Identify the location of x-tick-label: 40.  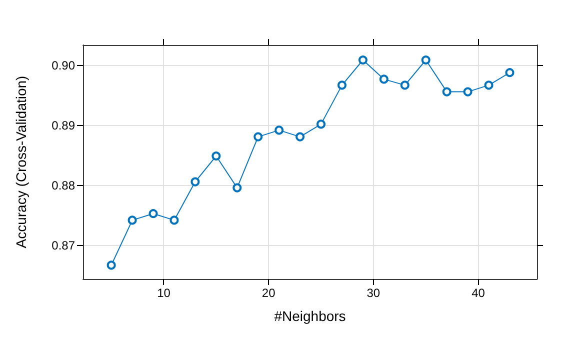
(479, 293).